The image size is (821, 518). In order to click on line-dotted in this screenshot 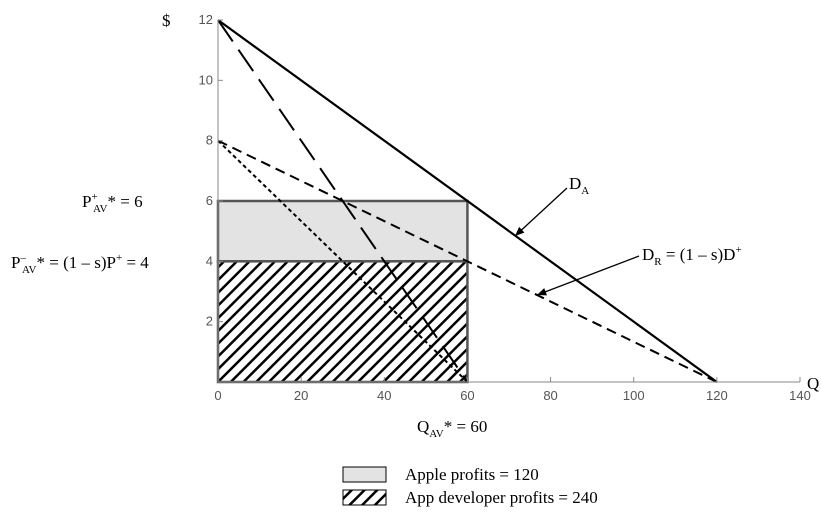, I will do `click(343, 261)`.